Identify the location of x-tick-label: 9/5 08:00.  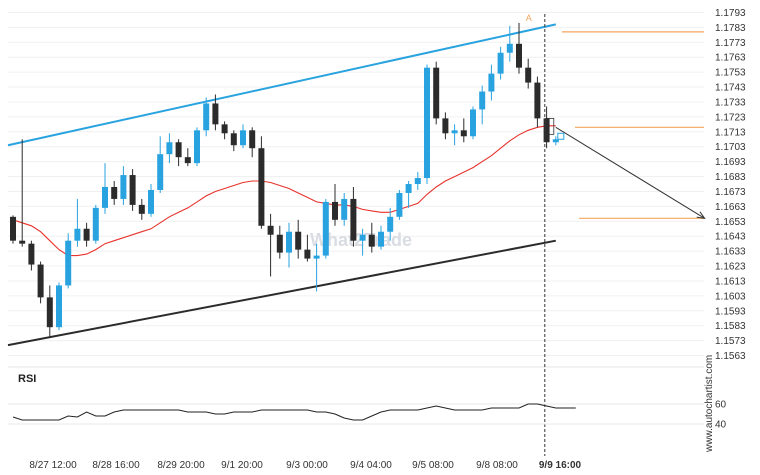
(433, 465).